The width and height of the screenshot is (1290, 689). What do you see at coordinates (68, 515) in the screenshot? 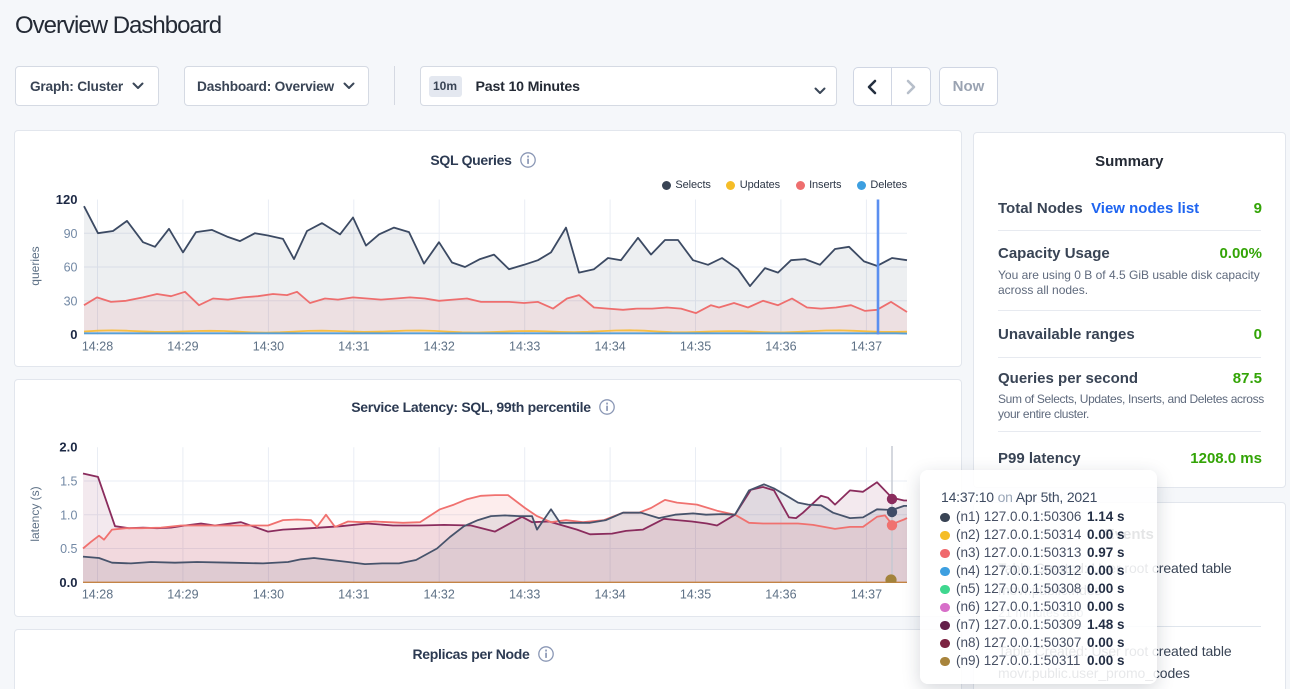
I see `svg-text: 1.0` at bounding box center [68, 515].